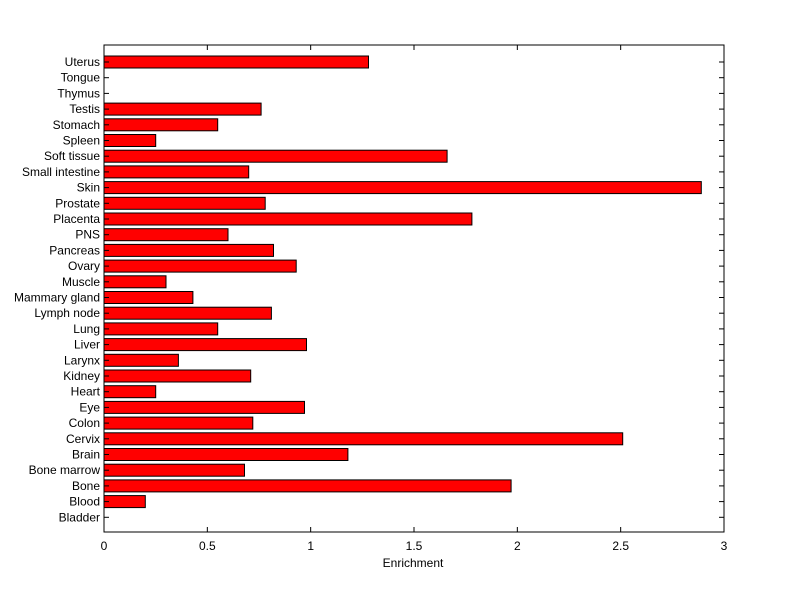 This screenshot has width=800, height=599. What do you see at coordinates (72, 156) in the screenshot?
I see `y-tick-label-soft-tissue: Soft tissue` at bounding box center [72, 156].